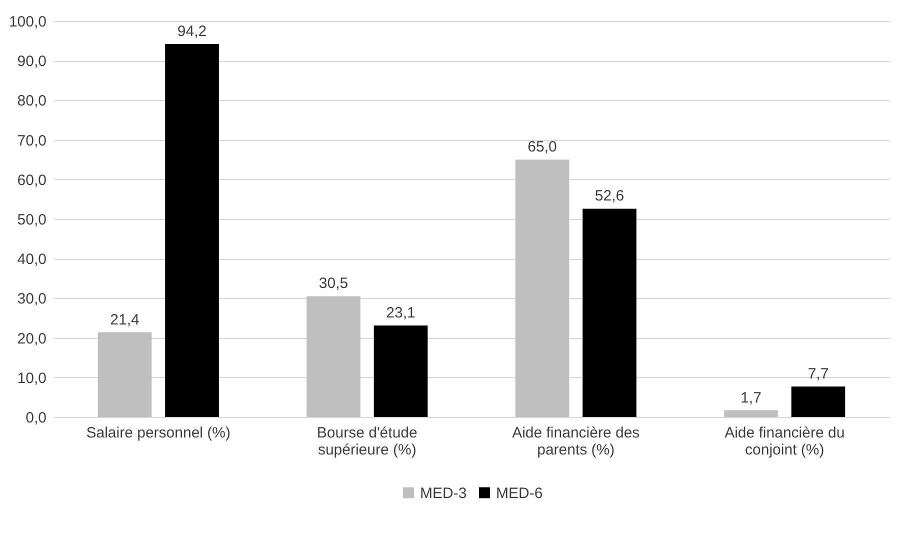 This screenshot has width=913, height=539. I want to click on data-label: 23,1, so click(401, 313).